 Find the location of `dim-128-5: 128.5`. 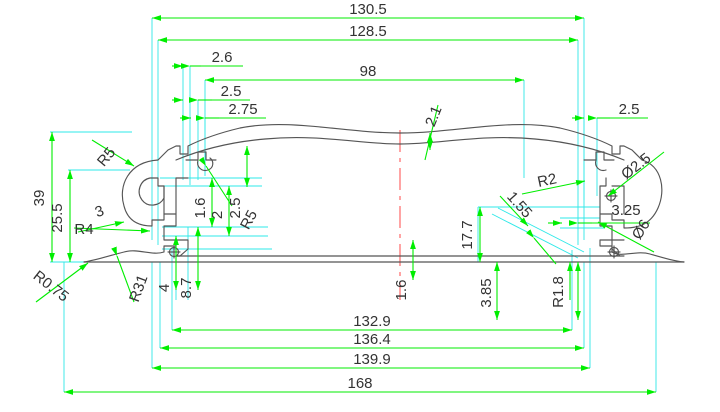

dim-128-5: 128.5 is located at coordinates (368, 31).